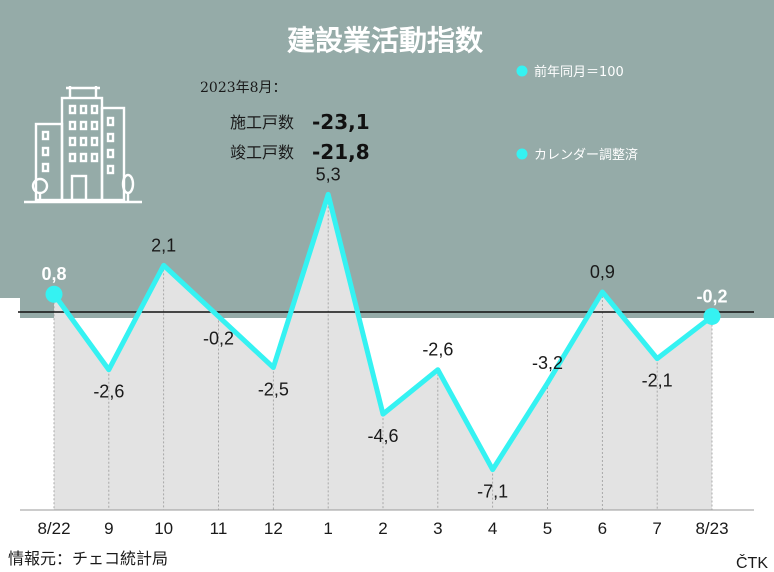 The width and height of the screenshot is (774, 572). Describe the element at coordinates (163, 528) in the screenshot. I see `x-tick-label: 10` at that location.